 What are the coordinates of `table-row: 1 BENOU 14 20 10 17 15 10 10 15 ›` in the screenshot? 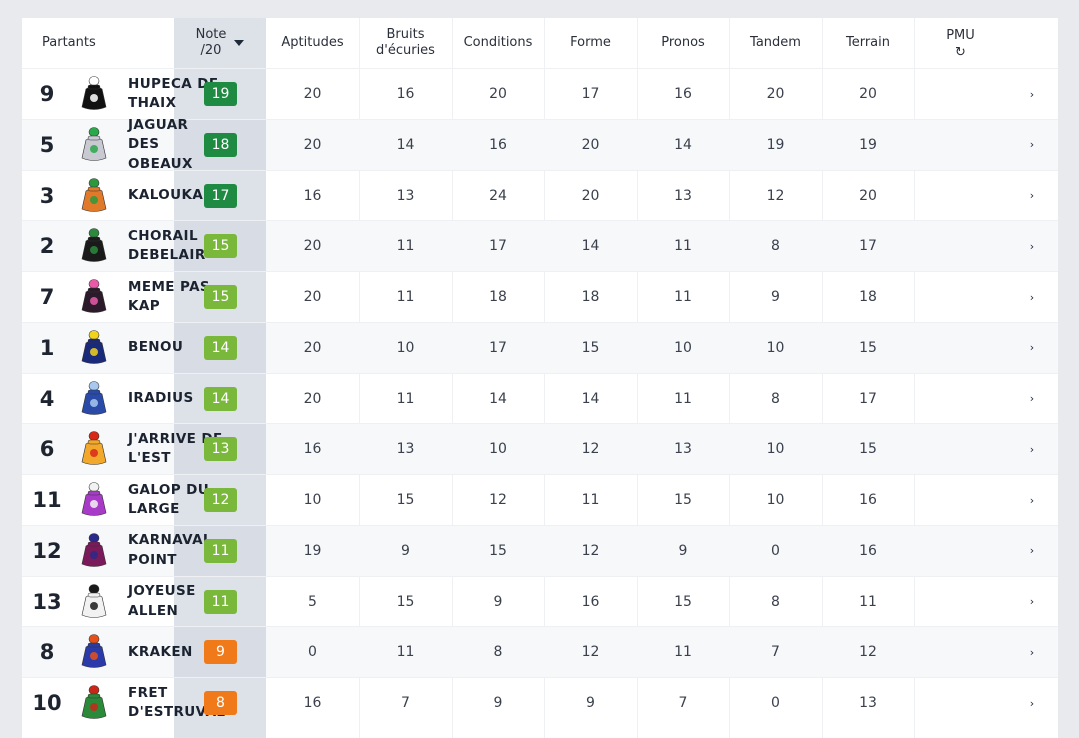 It's located at (540, 347).